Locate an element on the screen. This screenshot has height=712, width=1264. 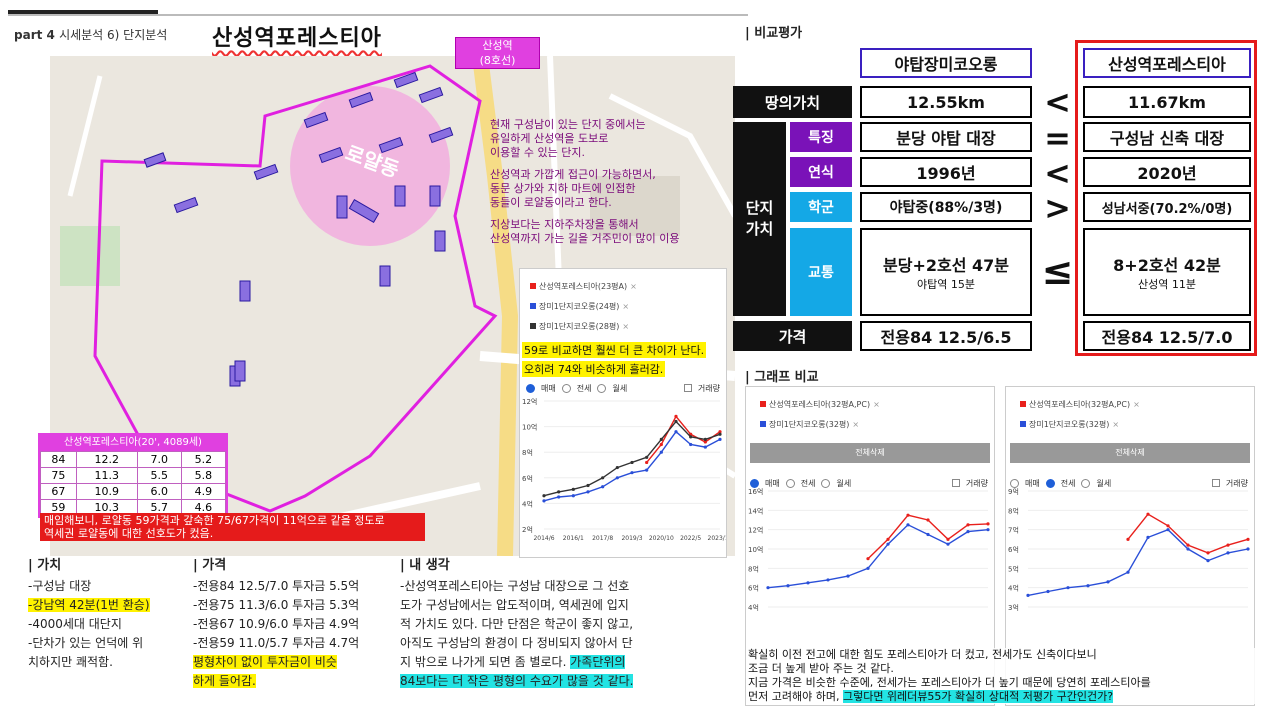
transit-b: 8+2호선 42분 산성역 11분 is located at coordinates (1167, 272).